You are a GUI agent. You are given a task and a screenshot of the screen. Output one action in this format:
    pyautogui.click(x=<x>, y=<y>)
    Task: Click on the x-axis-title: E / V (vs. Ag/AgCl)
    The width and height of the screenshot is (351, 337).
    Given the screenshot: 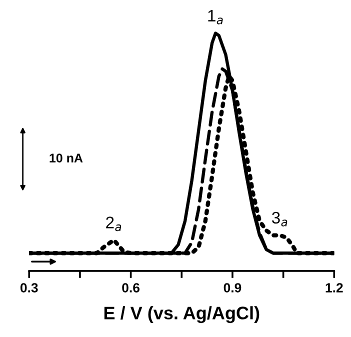 What is the action you would take?
    pyautogui.click(x=182, y=315)
    